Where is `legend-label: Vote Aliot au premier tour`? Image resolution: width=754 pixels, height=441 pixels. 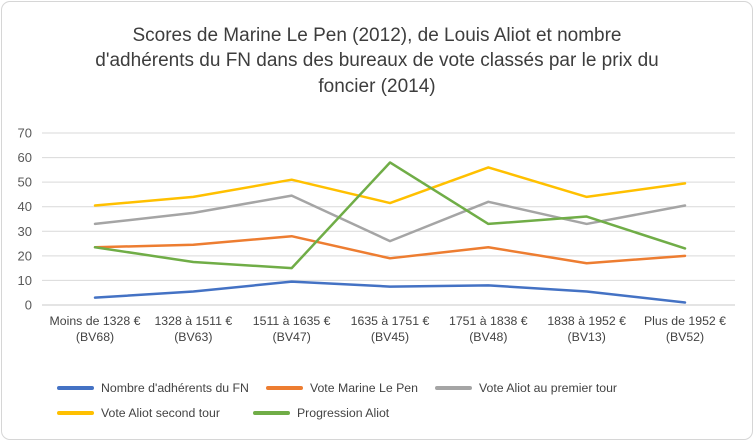
legend-label: Vote Aliot au premier tour is located at coordinates (548, 388).